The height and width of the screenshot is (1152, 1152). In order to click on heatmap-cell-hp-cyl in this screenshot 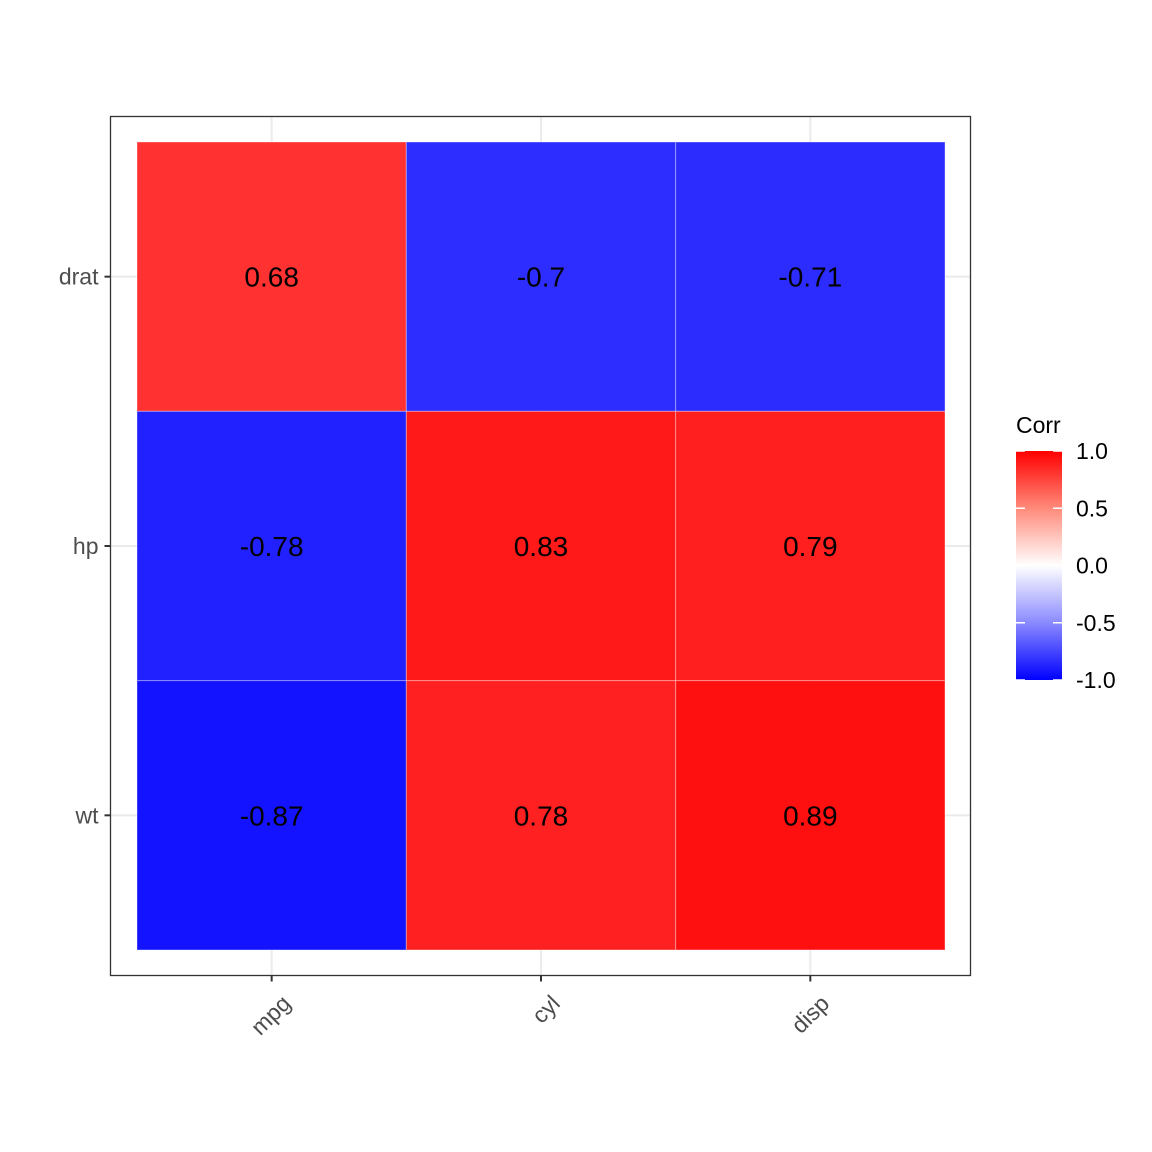, I will do `click(541, 546)`.